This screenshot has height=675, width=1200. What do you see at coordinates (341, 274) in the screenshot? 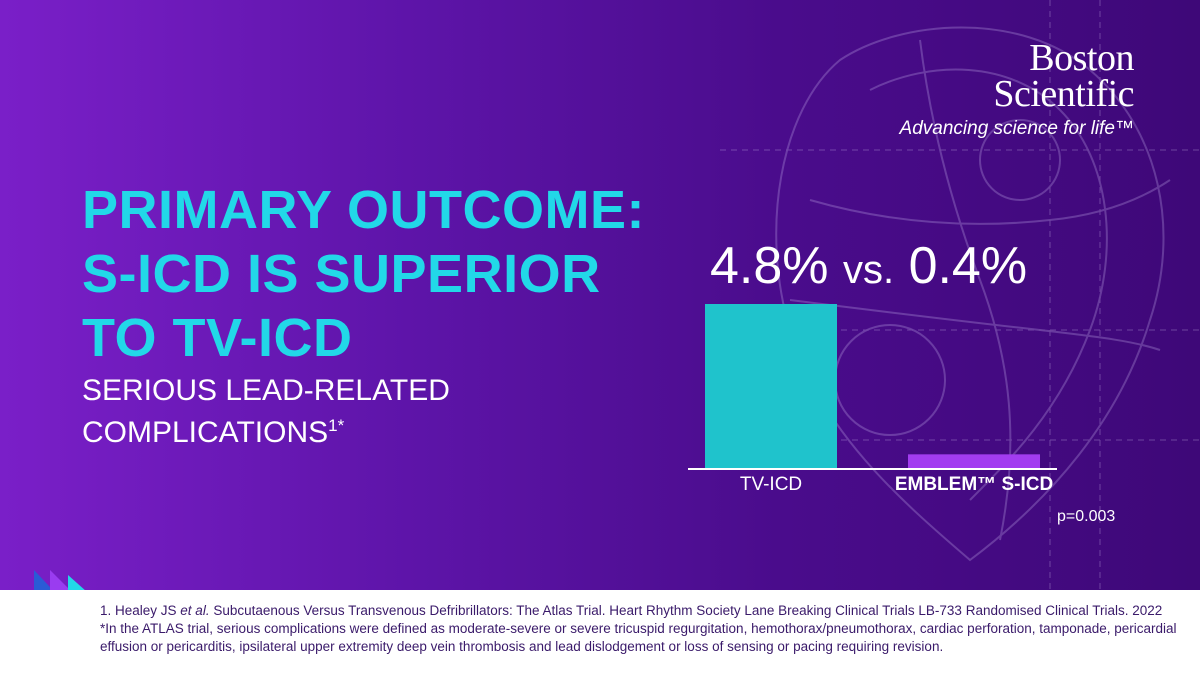
I see `headline-line2: S-ICD IS SUPERIOR` at bounding box center [341, 274].